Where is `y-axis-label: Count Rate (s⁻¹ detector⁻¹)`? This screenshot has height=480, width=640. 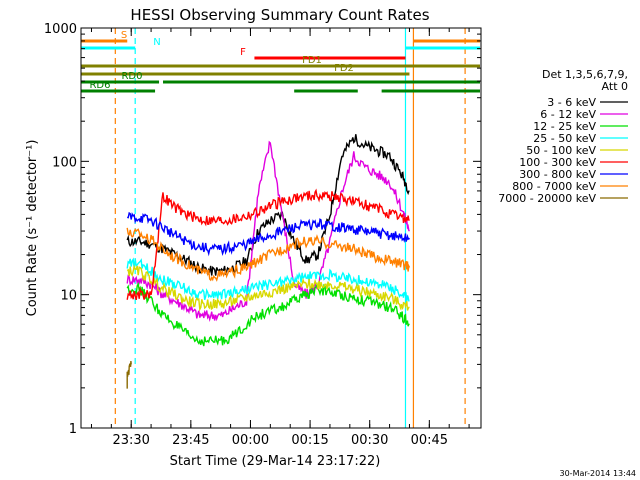
y-axis-label: Count Rate (s⁻¹ detector⁻¹) is located at coordinates (32, 228).